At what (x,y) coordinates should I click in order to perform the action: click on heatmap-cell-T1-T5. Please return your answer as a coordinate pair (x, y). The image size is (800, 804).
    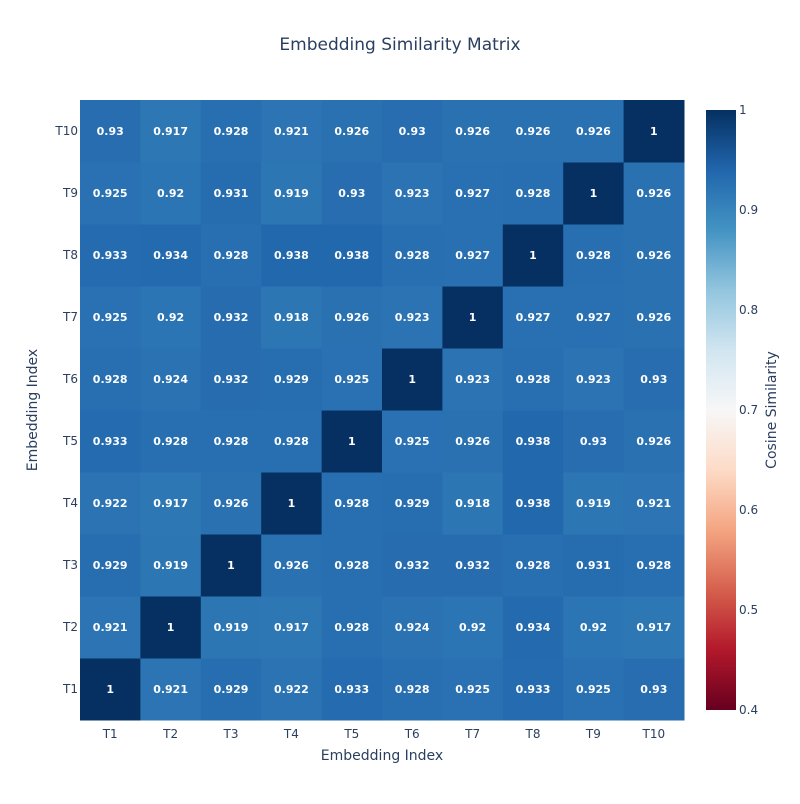
    Looking at the image, I should click on (352, 689).